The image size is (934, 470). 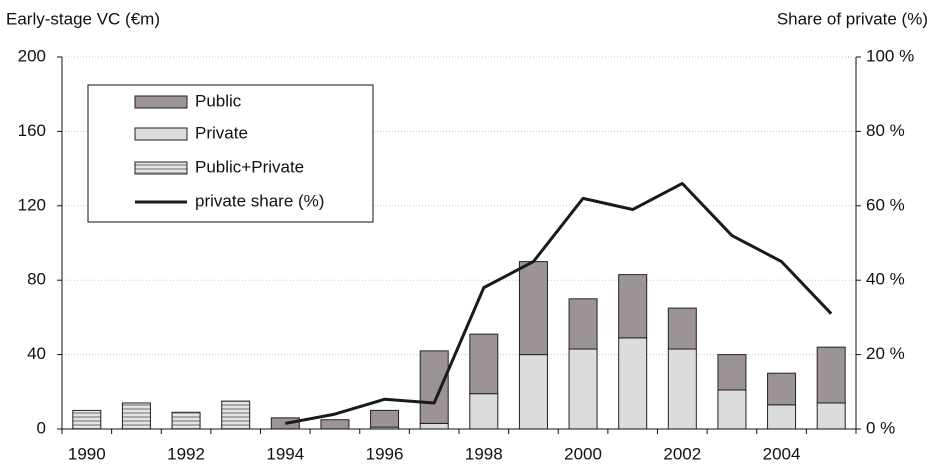 What do you see at coordinates (885, 130) in the screenshot?
I see `y2-tick-label: 80 %` at bounding box center [885, 130].